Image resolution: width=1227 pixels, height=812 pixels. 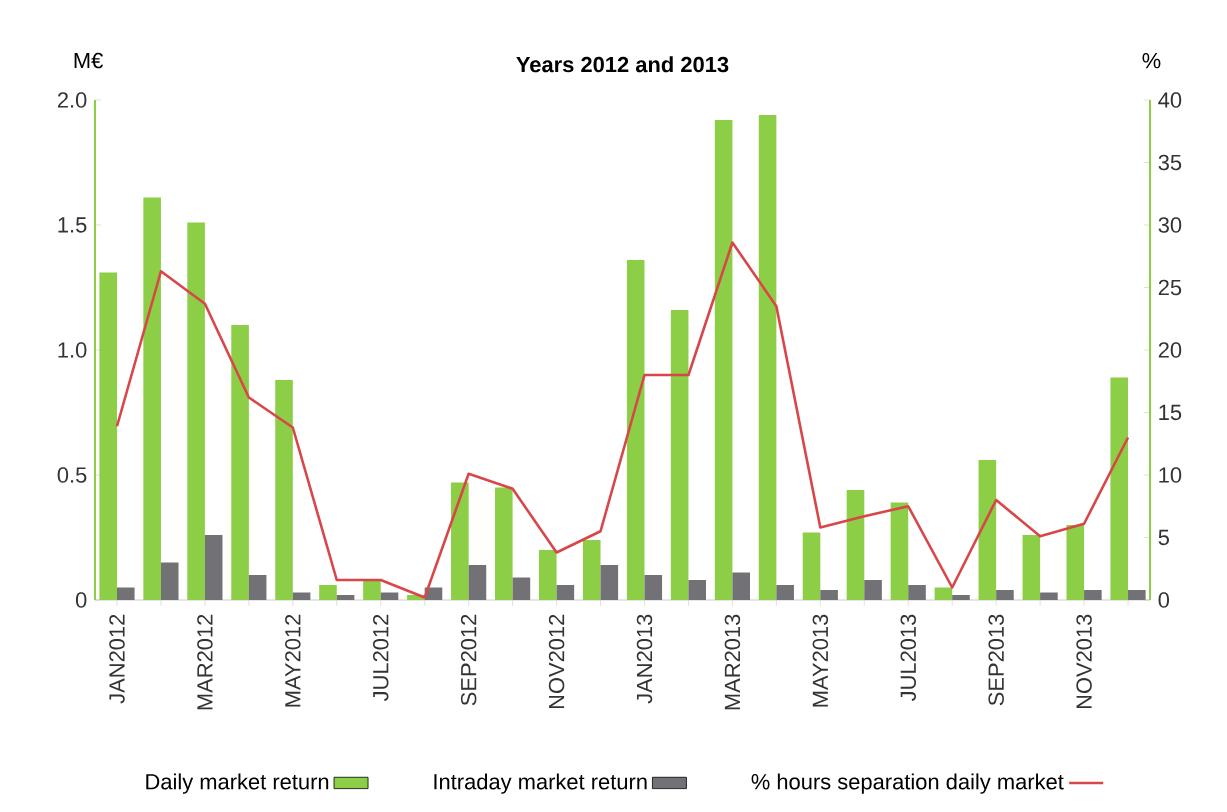 I want to click on y-tick-label: 2.0, so click(x=72, y=100).